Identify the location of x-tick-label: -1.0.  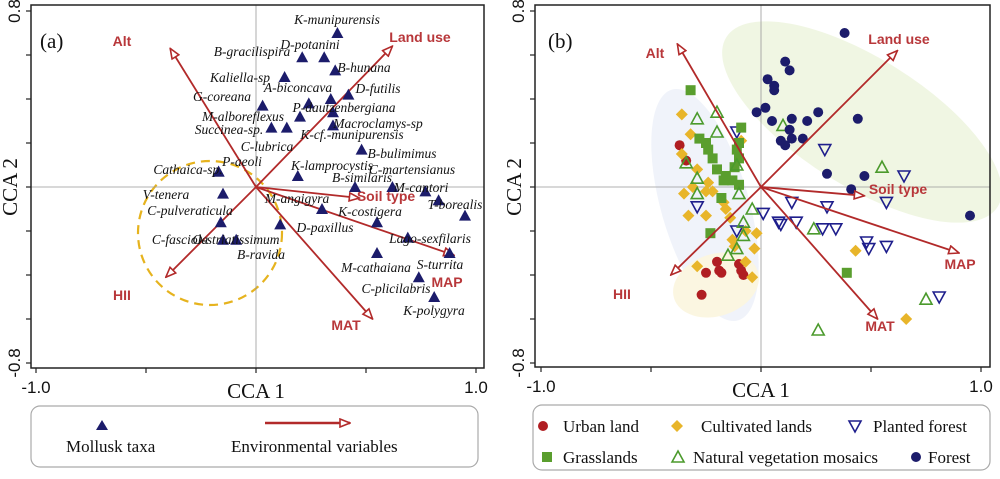
(35, 387).